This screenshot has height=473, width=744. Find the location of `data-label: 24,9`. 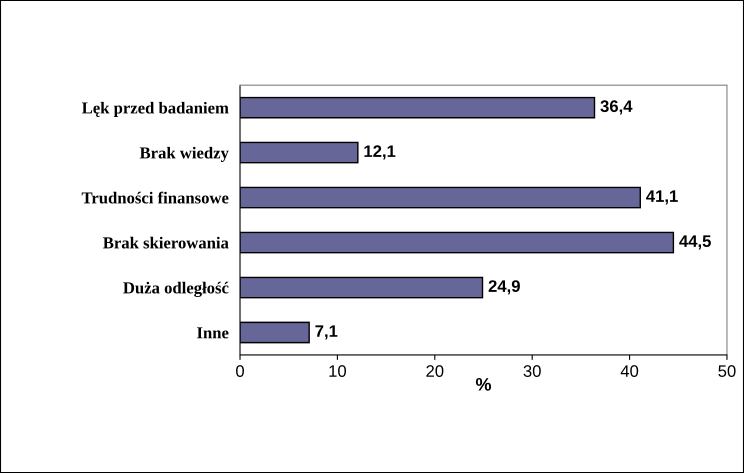

data-label: 24,9 is located at coordinates (504, 287).